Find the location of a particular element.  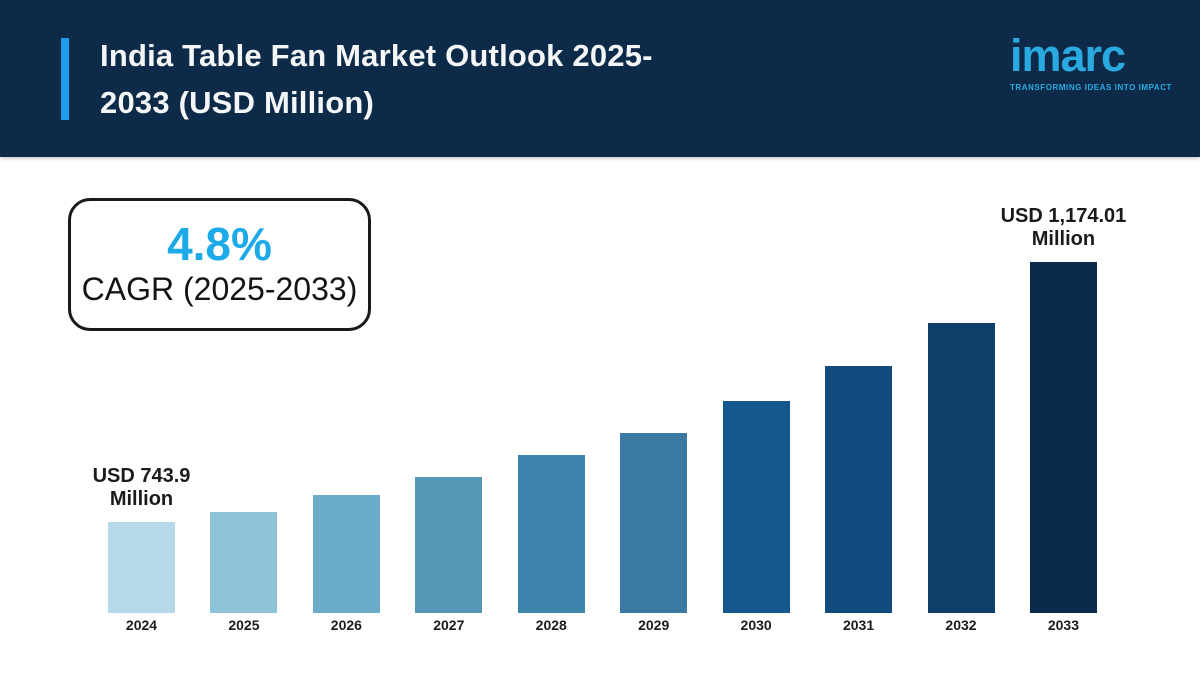

bar-column-2031 is located at coordinates (859, 385).